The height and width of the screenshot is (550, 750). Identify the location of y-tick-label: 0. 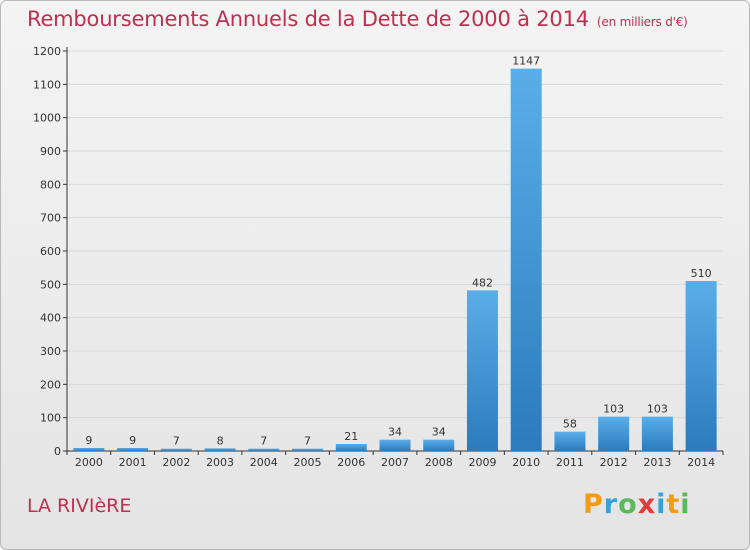
(57, 451).